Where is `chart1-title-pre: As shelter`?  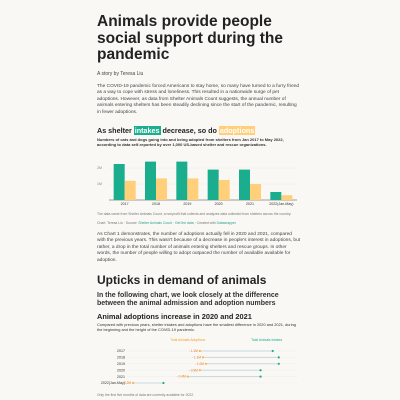 chart1-title-pre: As shelter is located at coordinates (114, 130).